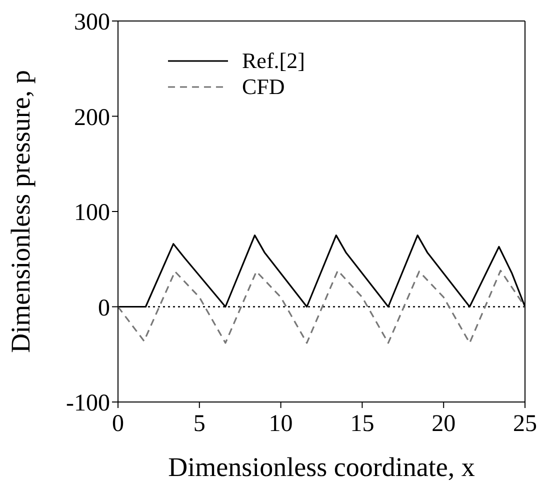  Describe the element at coordinates (92, 23) in the screenshot. I see `y-tick-label: 300` at that location.